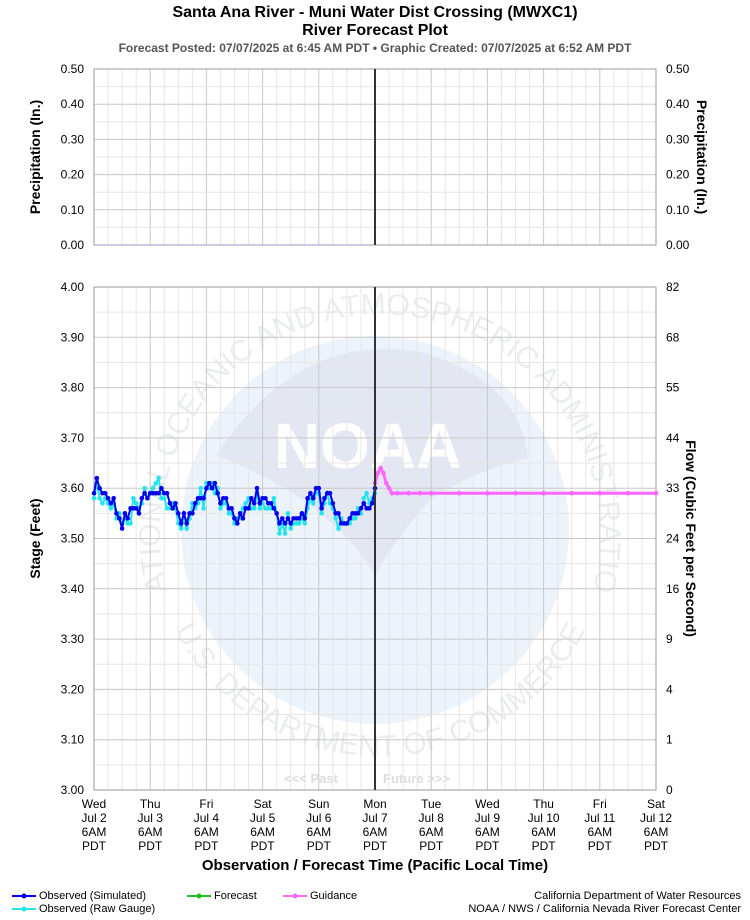 This screenshot has height=920, width=750. I want to click on x-tick-label: Fri, so click(206, 804).